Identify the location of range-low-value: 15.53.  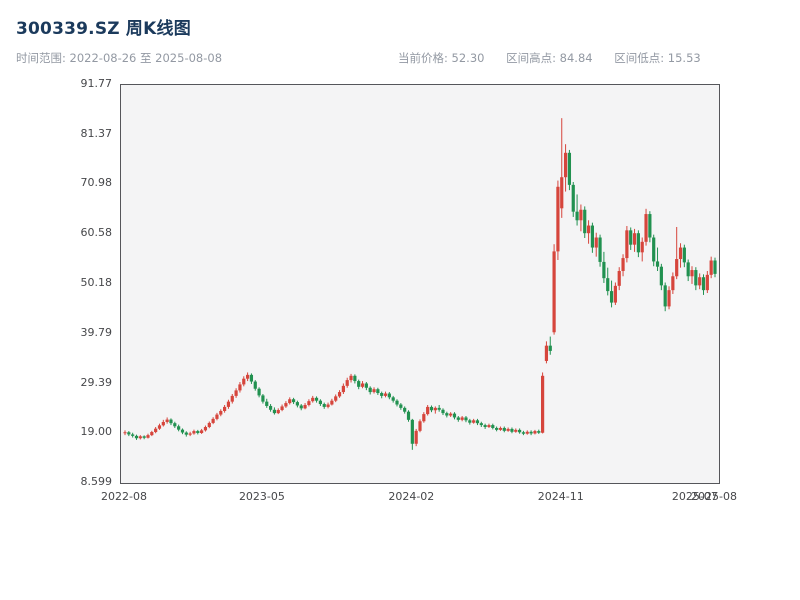
(684, 58).